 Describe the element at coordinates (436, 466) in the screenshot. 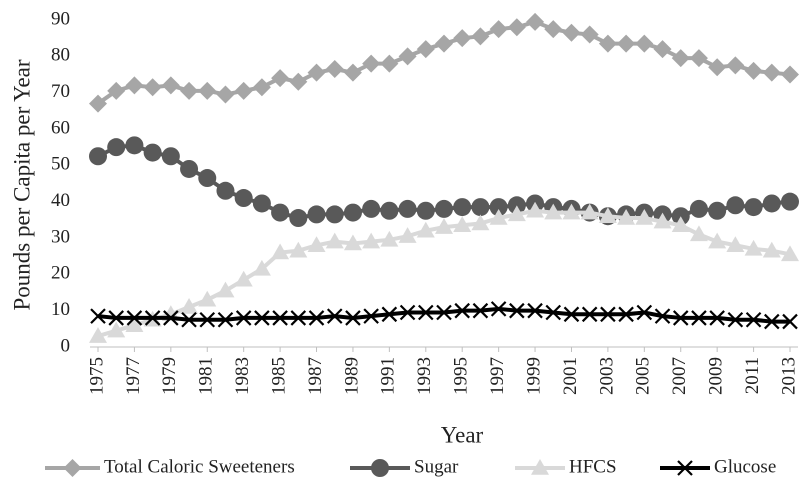

I see `legend-label: Sugar` at that location.